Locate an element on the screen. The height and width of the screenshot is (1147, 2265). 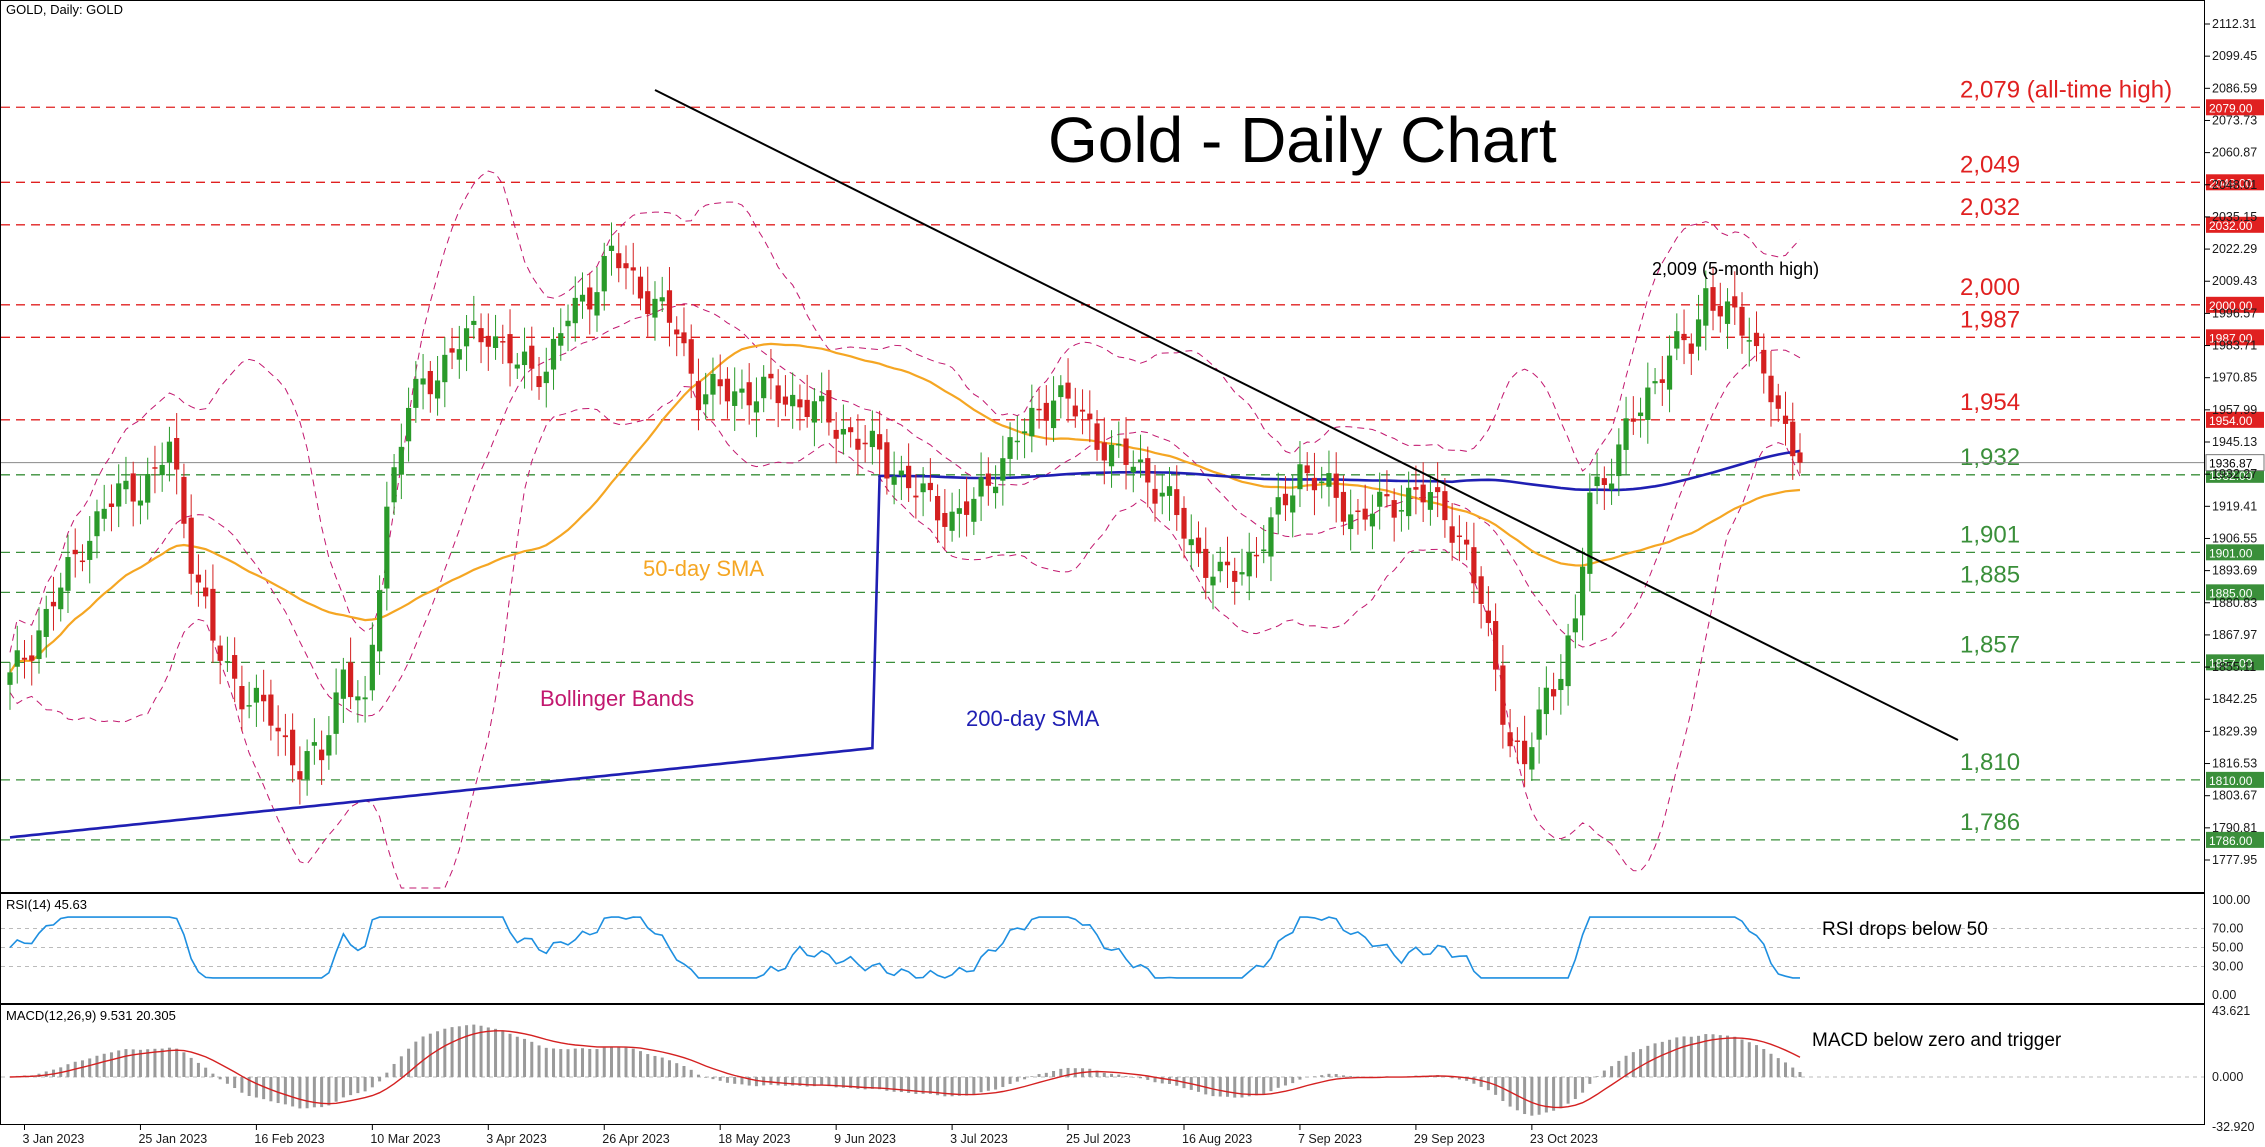
rsi-tick-0: 100.00 is located at coordinates (2231, 900).